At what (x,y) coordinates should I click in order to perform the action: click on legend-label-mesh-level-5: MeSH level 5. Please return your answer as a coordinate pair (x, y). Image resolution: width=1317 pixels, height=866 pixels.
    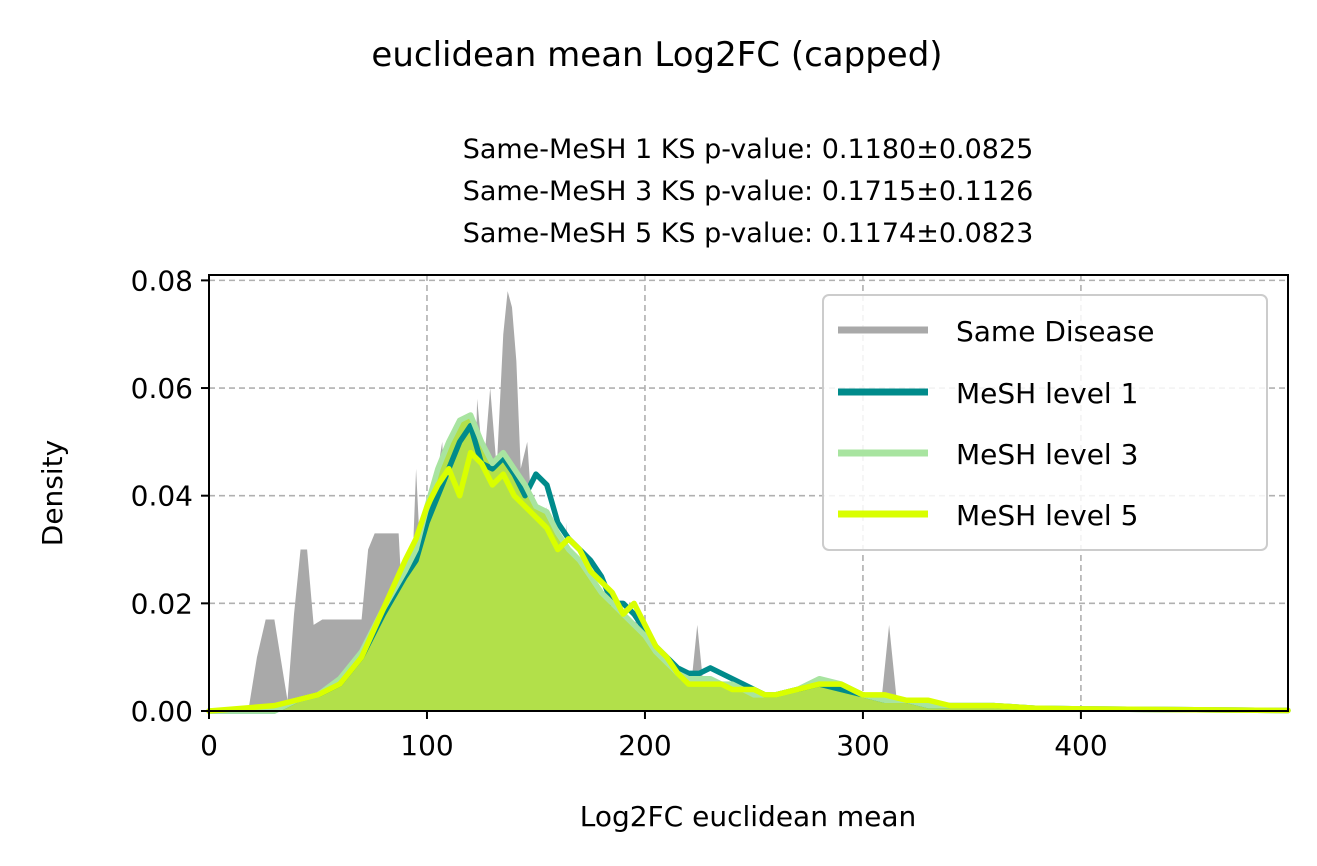
    Looking at the image, I should click on (1047, 515).